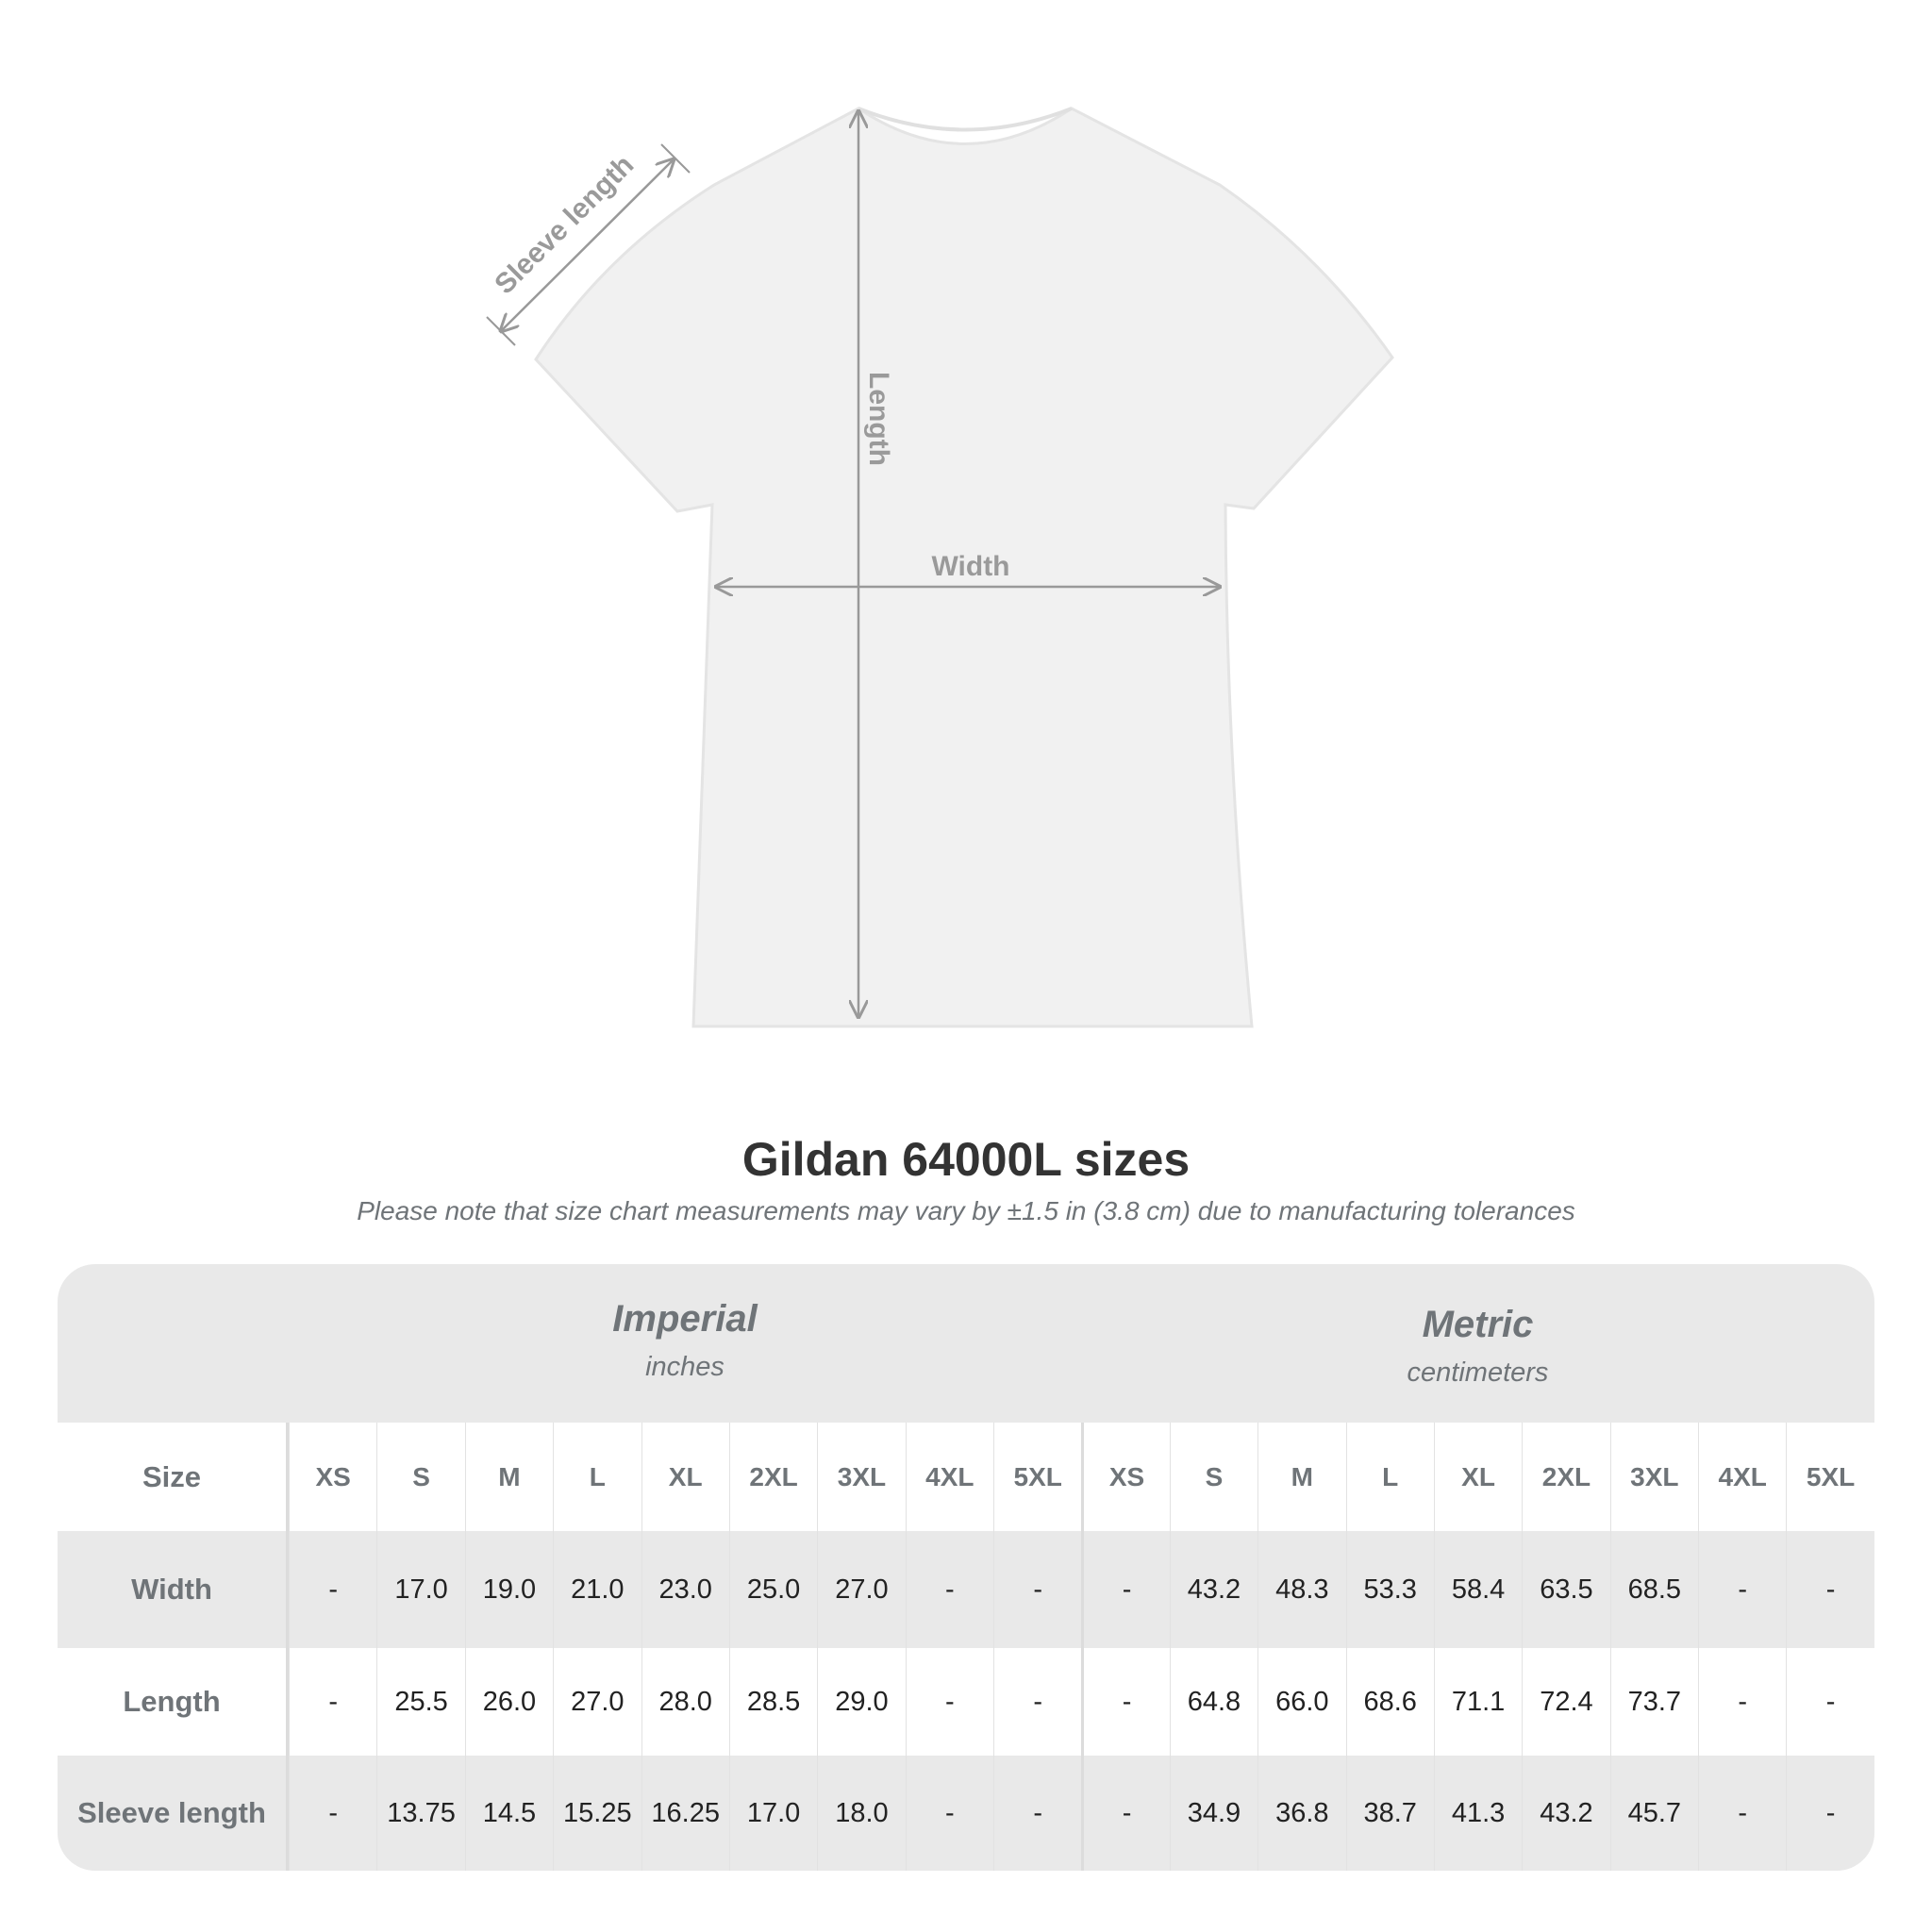  What do you see at coordinates (878, 419) in the screenshot?
I see `length-label: Length` at bounding box center [878, 419].